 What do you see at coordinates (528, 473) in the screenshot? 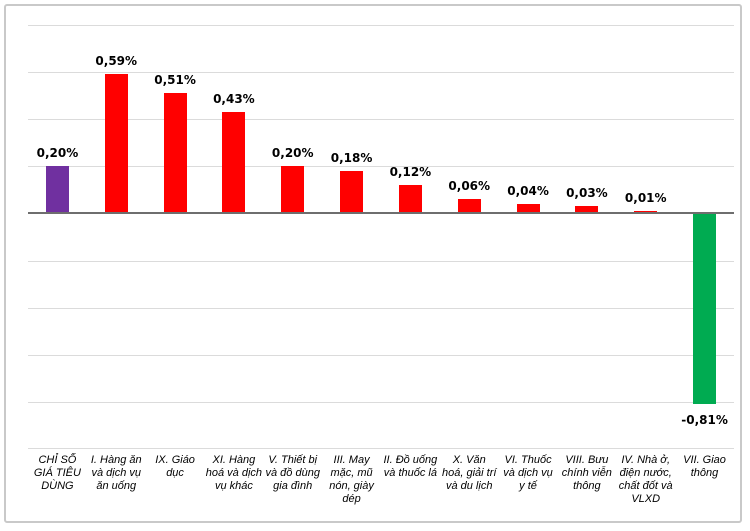
I see `category-label: VI. Thuốc và dịch vụ y tế` at bounding box center [528, 473].